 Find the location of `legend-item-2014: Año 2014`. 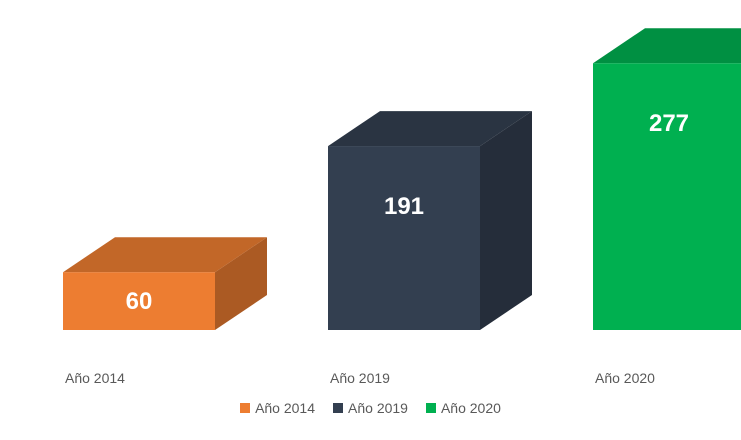

legend-item-2014: Año 2014 is located at coordinates (277, 408).